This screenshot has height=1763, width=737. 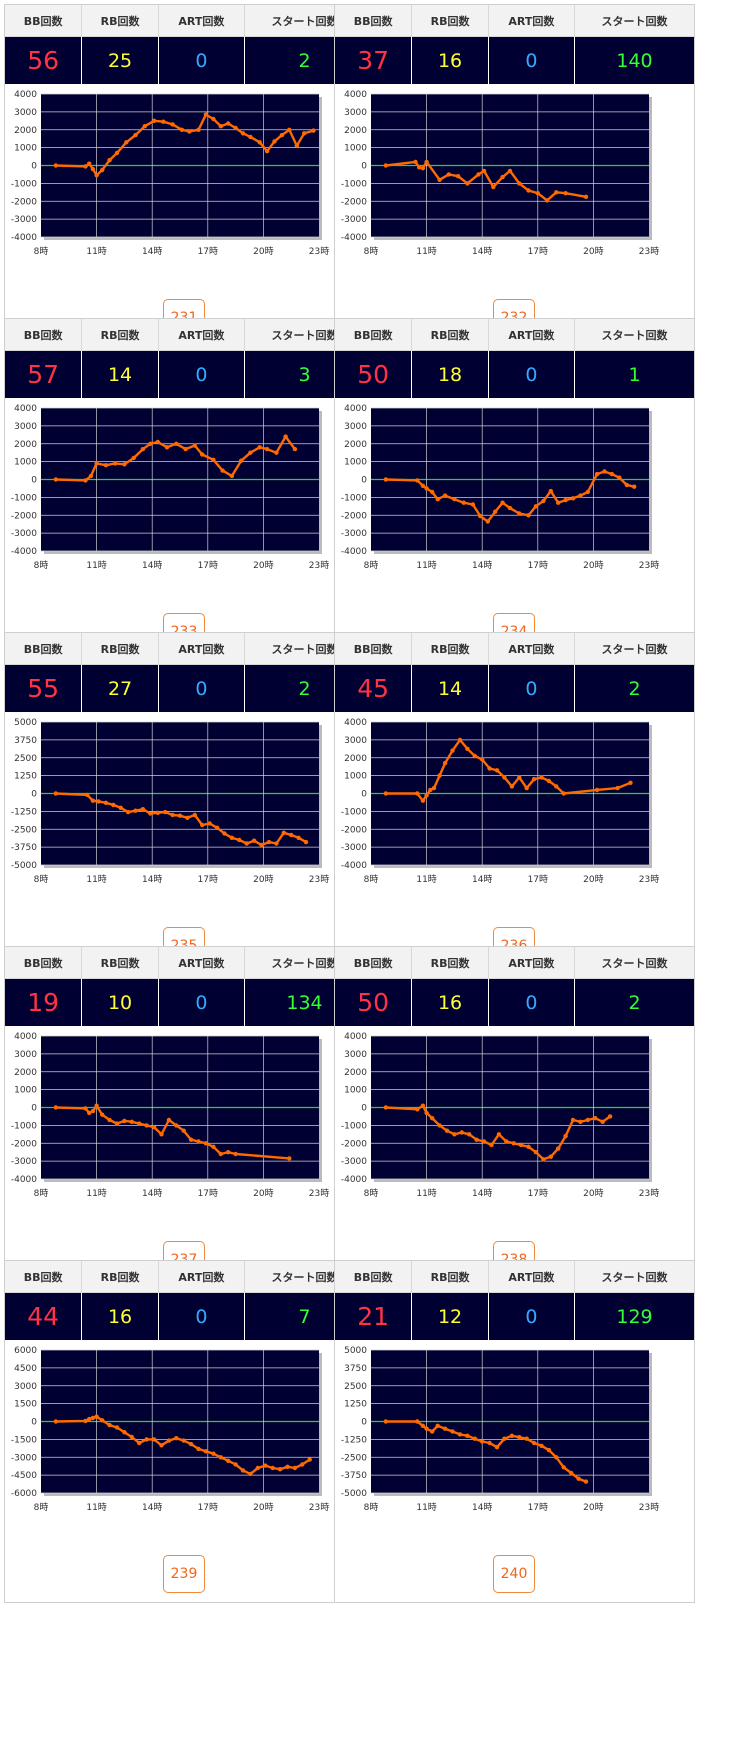 What do you see at coordinates (24, 1180) in the screenshot?
I see `y-tick-label: -4000` at bounding box center [24, 1180].